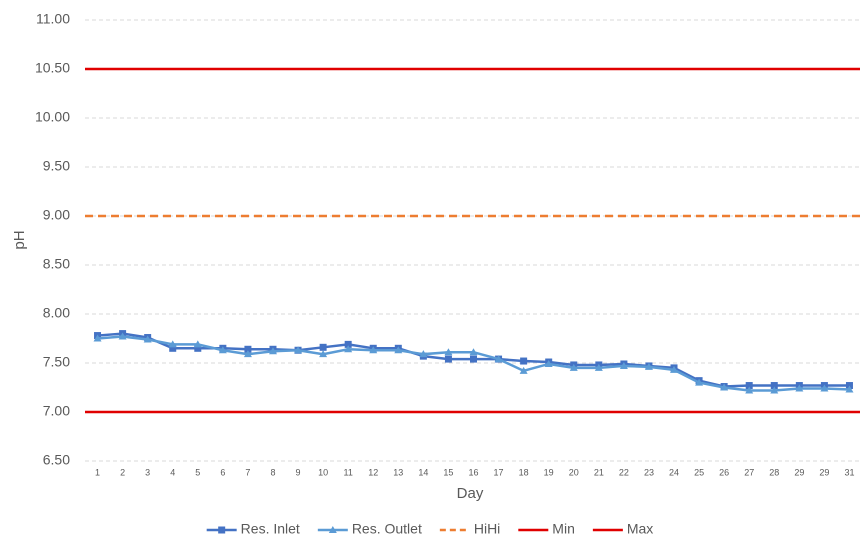  Describe the element at coordinates (398, 472) in the screenshot. I see `x-tick-label: 13` at that location.